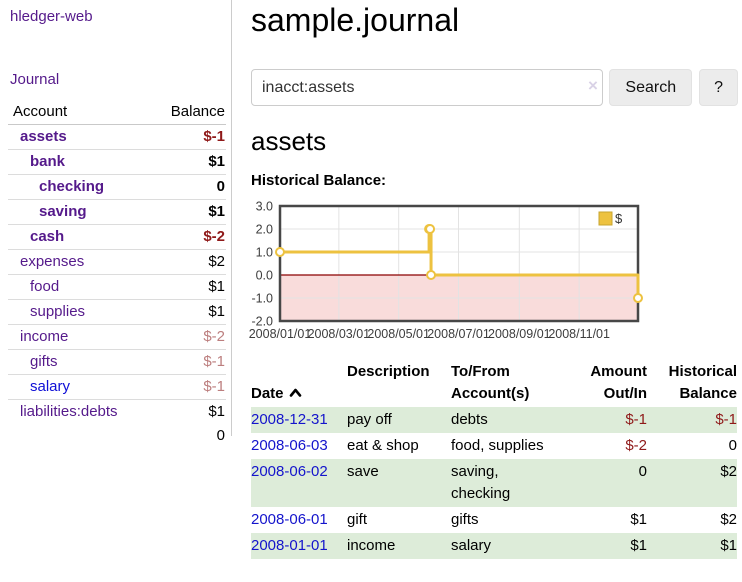 Image resolution: width=742 pixels, height=582 pixels. I want to click on search-form: × Search ?, so click(494, 87).